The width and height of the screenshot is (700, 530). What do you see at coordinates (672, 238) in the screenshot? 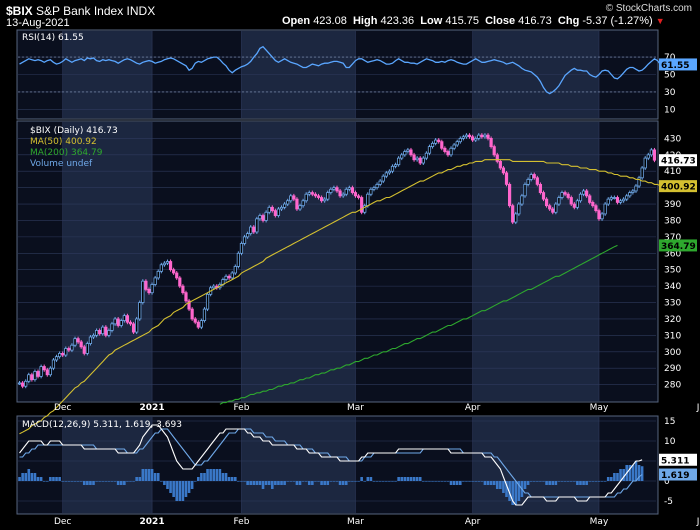
I see `price-tick-label: 370` at bounding box center [672, 238].